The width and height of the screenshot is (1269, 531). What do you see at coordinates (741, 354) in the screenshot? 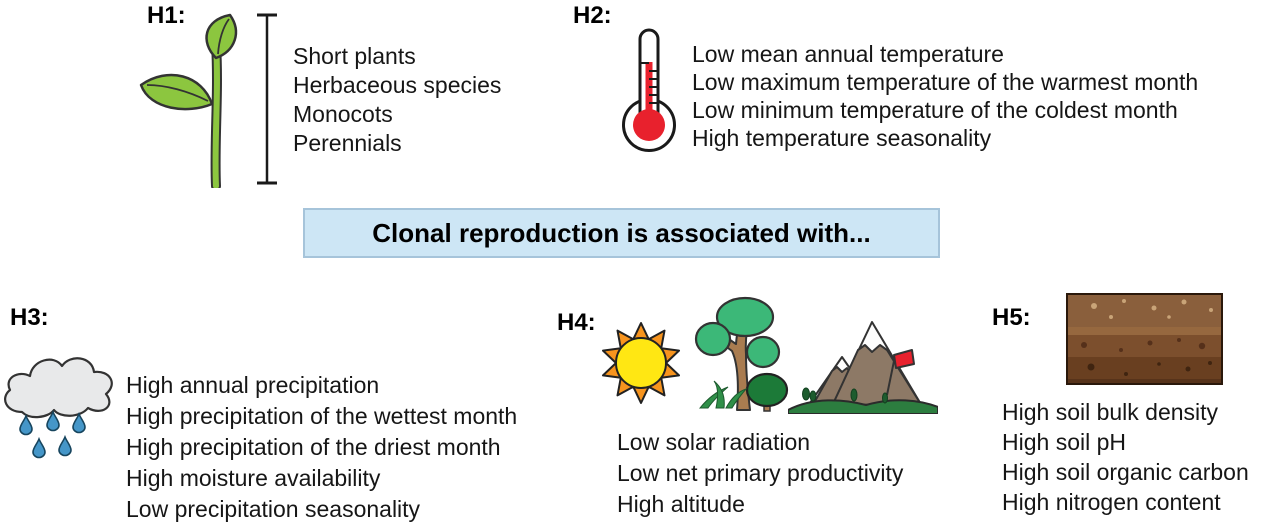
I see `tree-icon` at bounding box center [741, 354].